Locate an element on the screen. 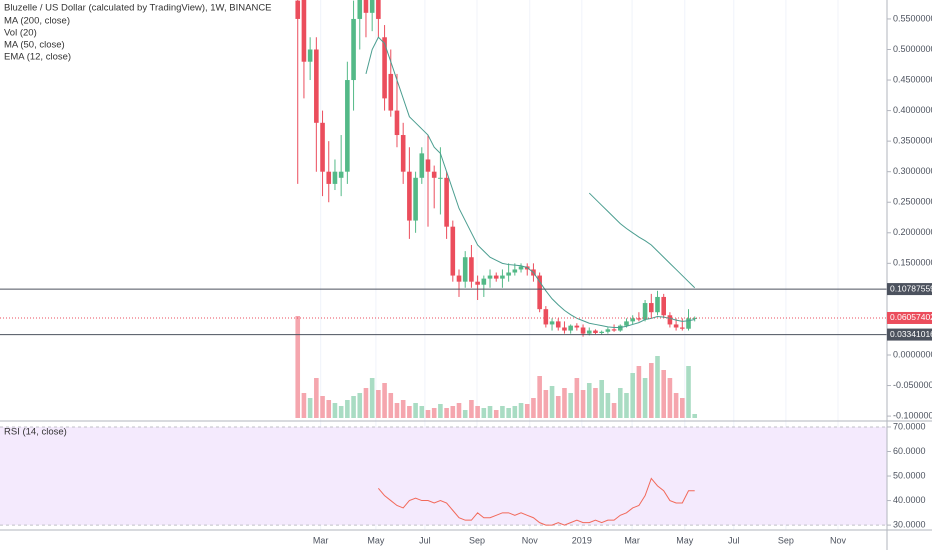 Image resolution: width=932 pixels, height=555 pixels. y-tick-label: -0.10000000 is located at coordinates (912, 415).